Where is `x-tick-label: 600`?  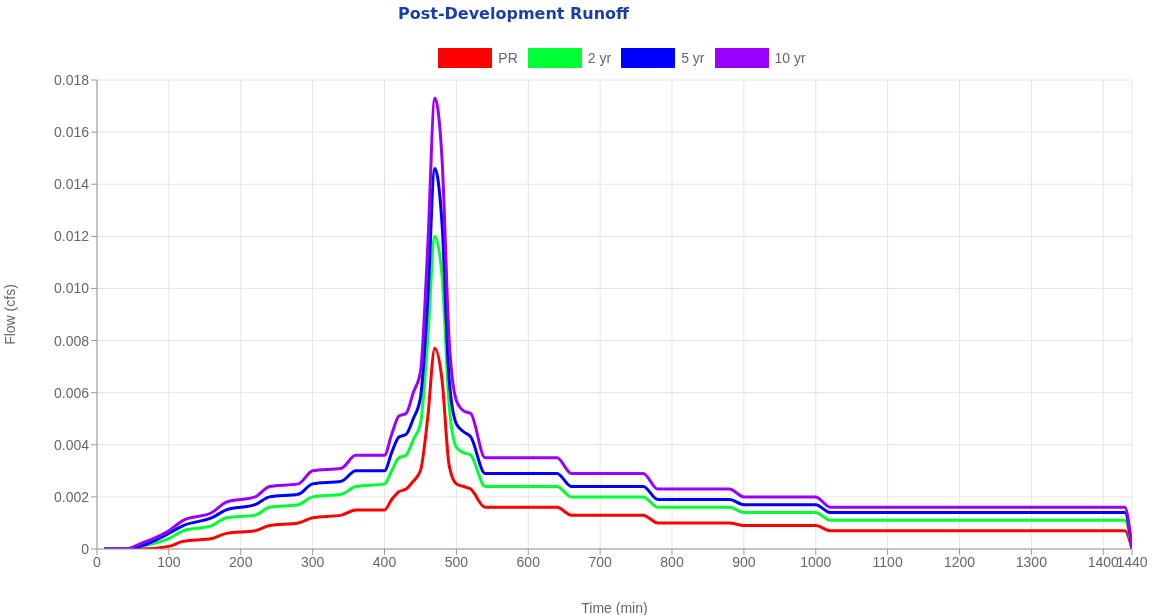 x-tick-label: 600 is located at coordinates (528, 561).